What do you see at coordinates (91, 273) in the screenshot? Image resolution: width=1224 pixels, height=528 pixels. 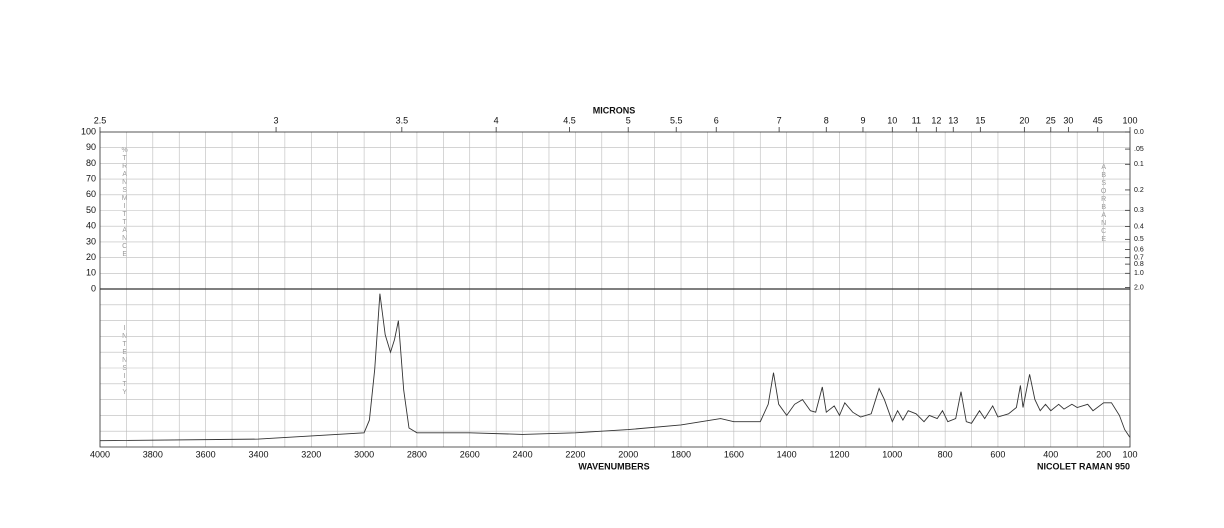 I see `y-tick-label: 10` at bounding box center [91, 273].